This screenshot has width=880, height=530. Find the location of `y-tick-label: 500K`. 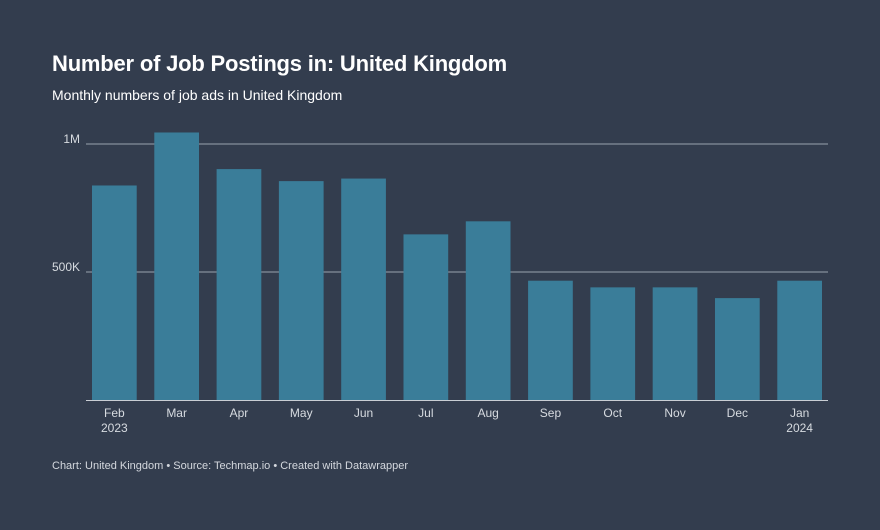

y-tick-label: 500K is located at coordinates (66, 267).